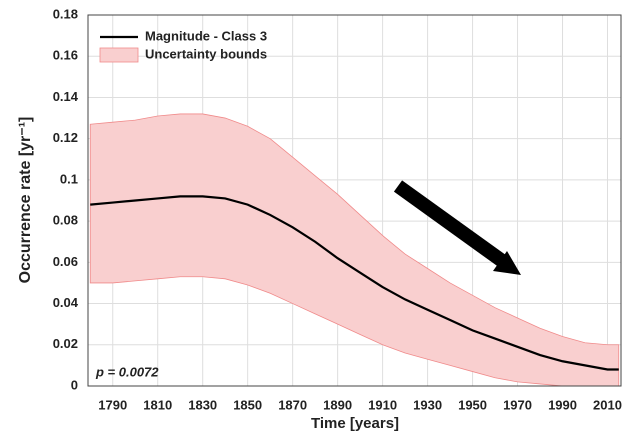 The image size is (624, 435). Describe the element at coordinates (65, 55) in the screenshot. I see `y-tick-label: 0.16` at that location.